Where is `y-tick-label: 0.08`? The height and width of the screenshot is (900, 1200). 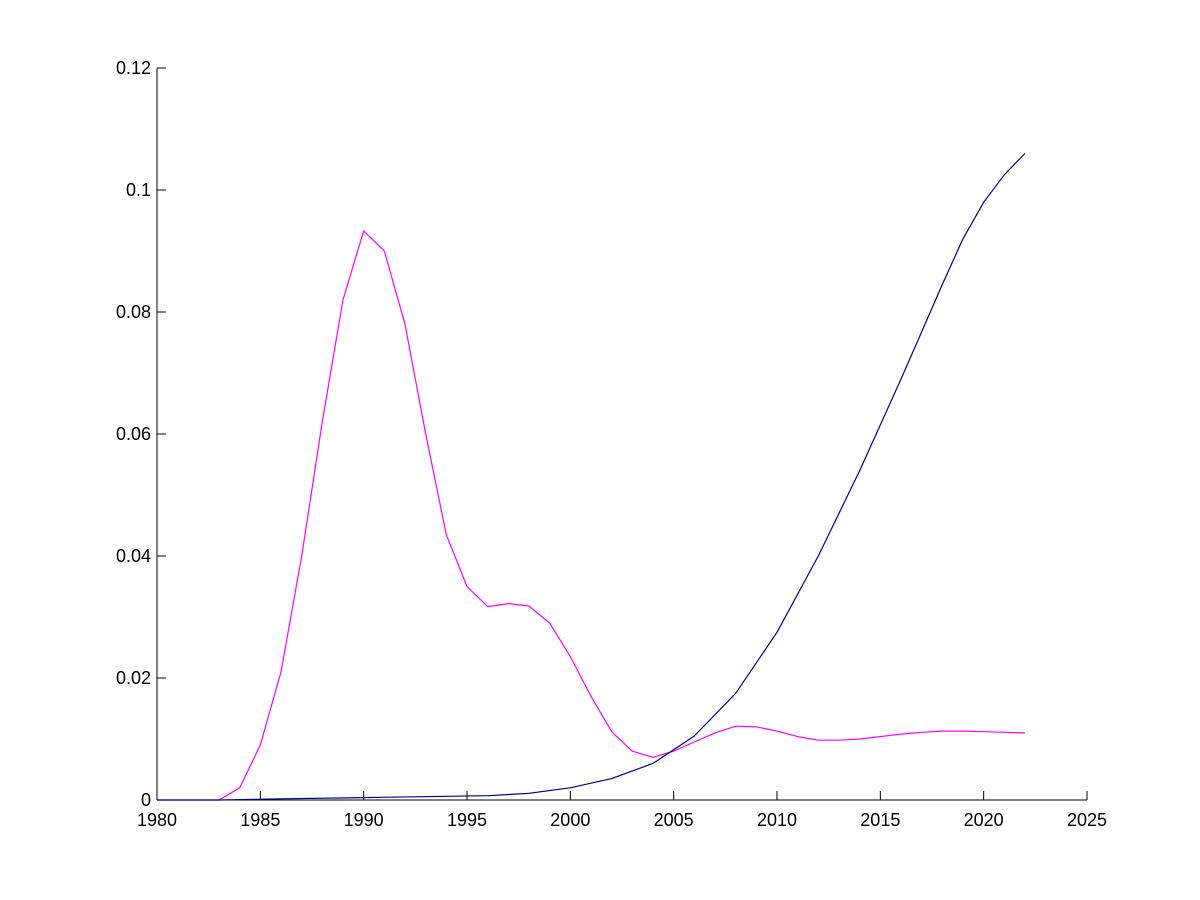
y-tick-label: 0.08 is located at coordinates (133, 312).